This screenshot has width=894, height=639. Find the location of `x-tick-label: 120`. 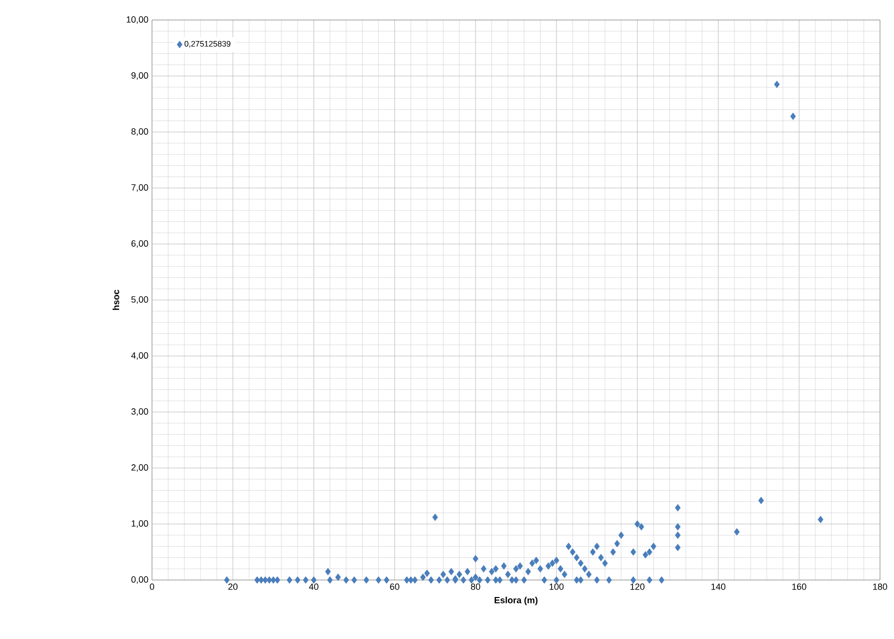

x-tick-label: 120 is located at coordinates (637, 587).